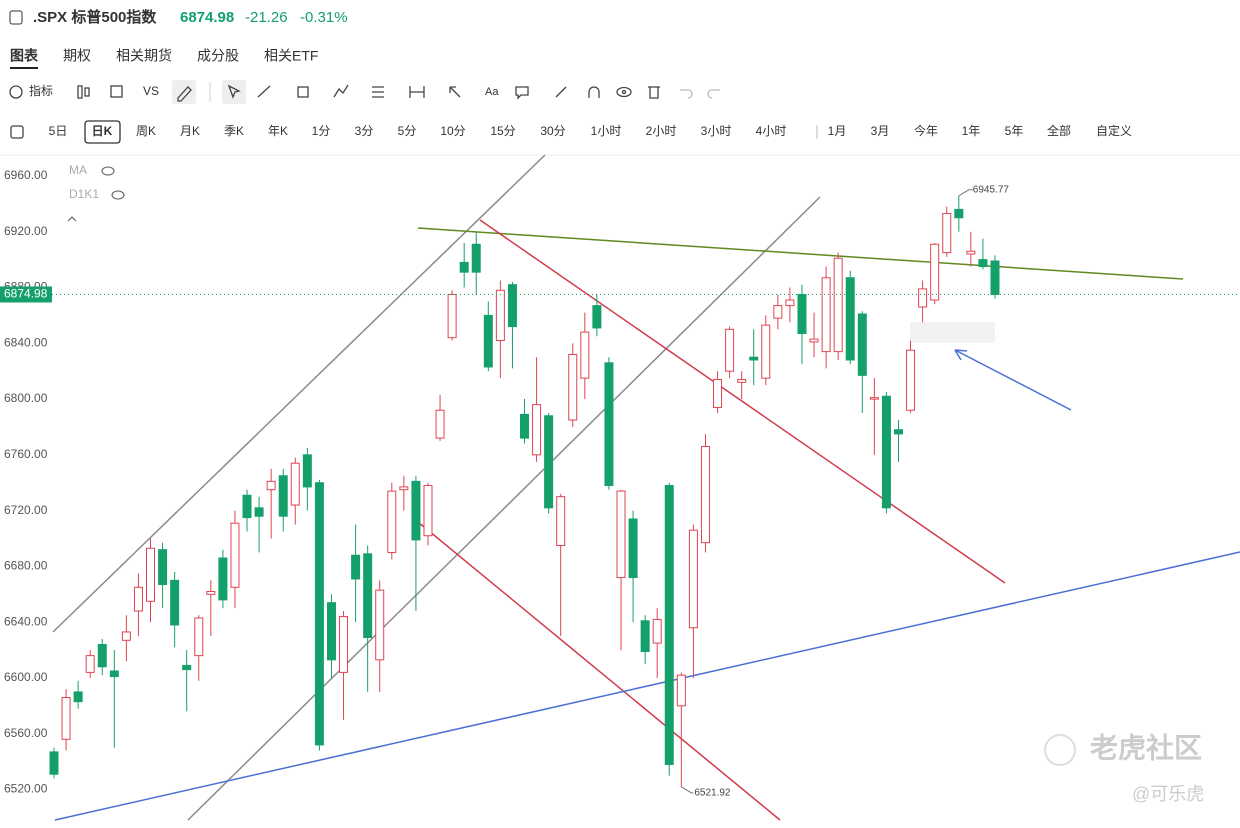 The height and width of the screenshot is (828, 1240). What do you see at coordinates (492, 92) in the screenshot?
I see `text-tool: Aa` at bounding box center [492, 92].